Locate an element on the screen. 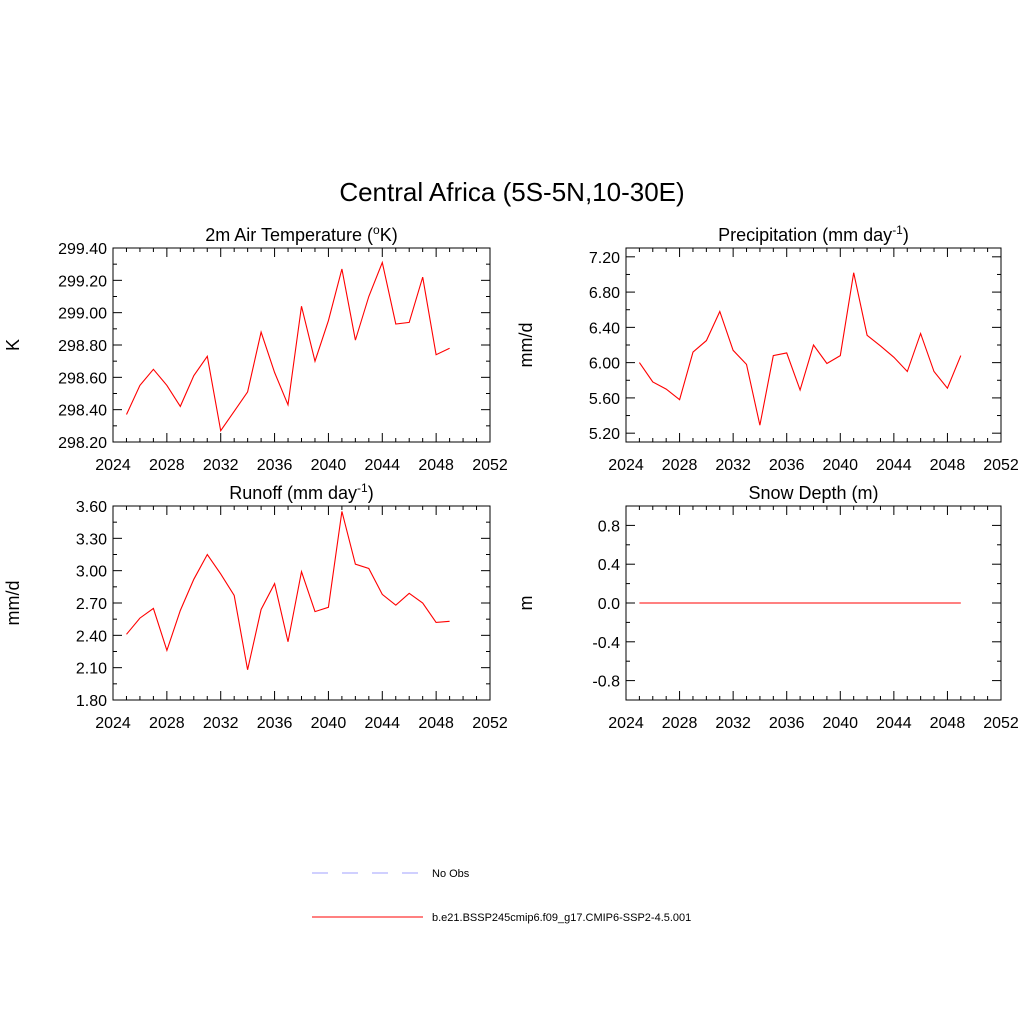 Image resolution: width=1024 pixels, height=1024 pixels. y-axis-label: m is located at coordinates (526, 603).